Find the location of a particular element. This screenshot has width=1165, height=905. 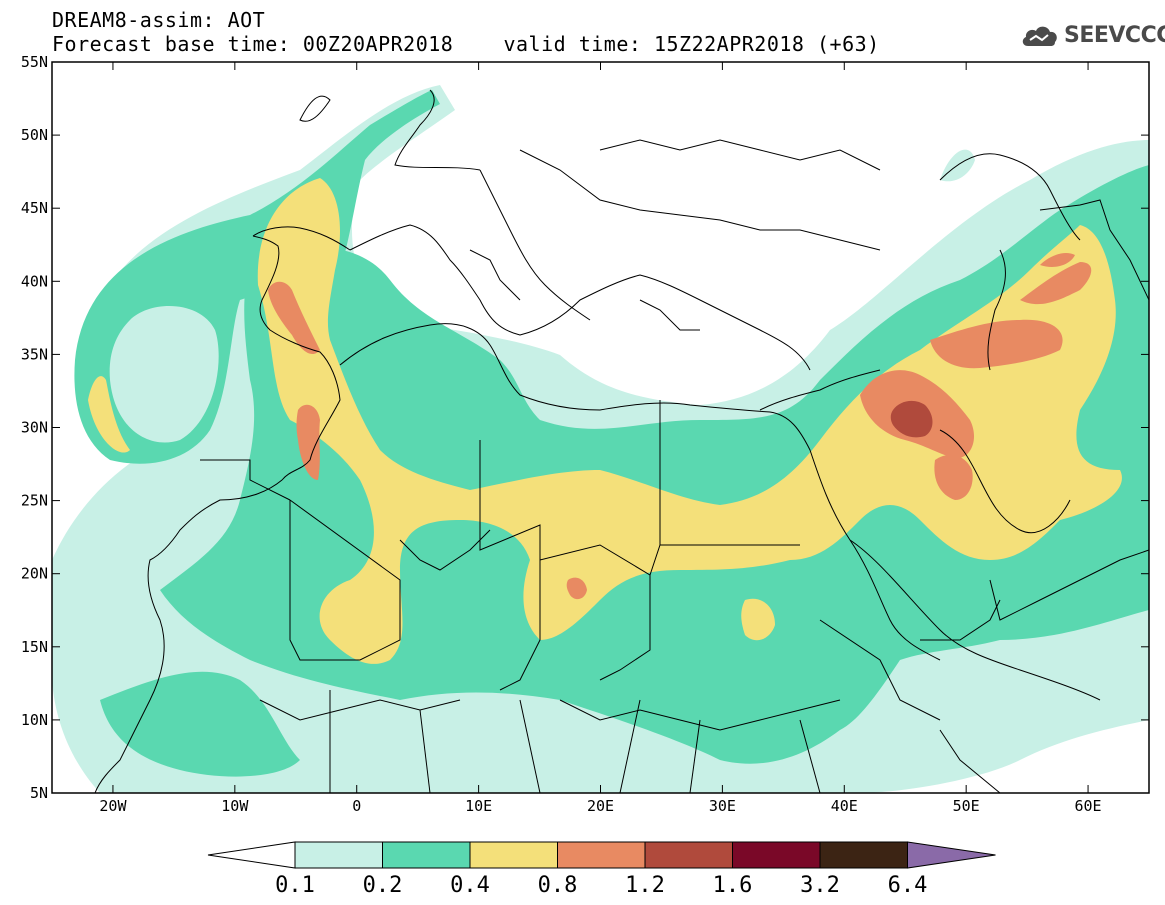

lon-tick-label: 60E is located at coordinates (1088, 806).